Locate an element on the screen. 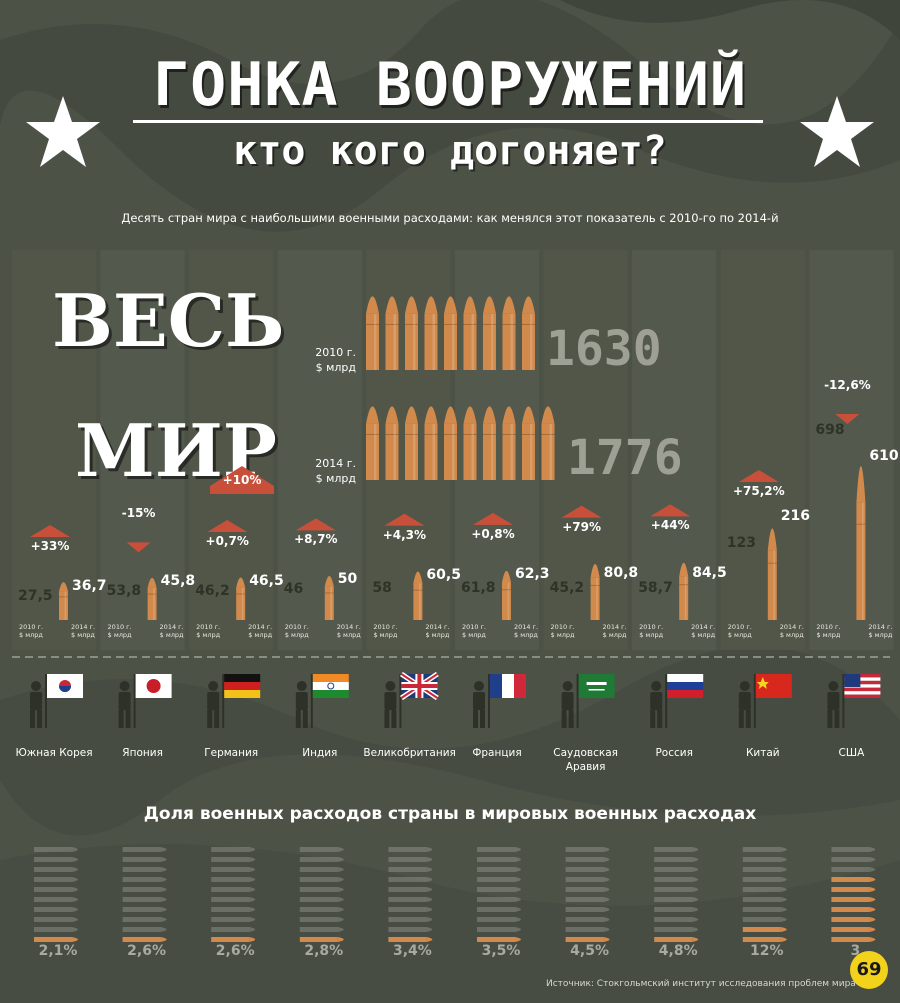 The height and width of the screenshot is (1003, 900). country-name-france: Франция is located at coordinates (497, 753).